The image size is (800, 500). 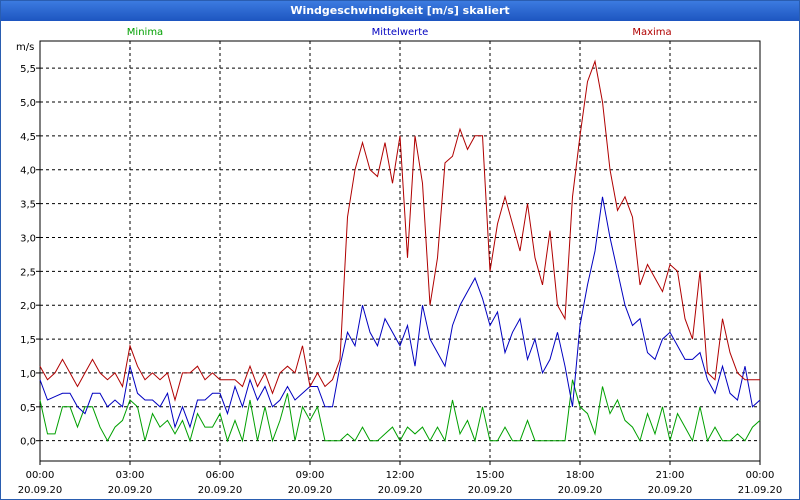 What do you see at coordinates (400, 411) in the screenshot?
I see `series-line-minima` at bounding box center [400, 411].